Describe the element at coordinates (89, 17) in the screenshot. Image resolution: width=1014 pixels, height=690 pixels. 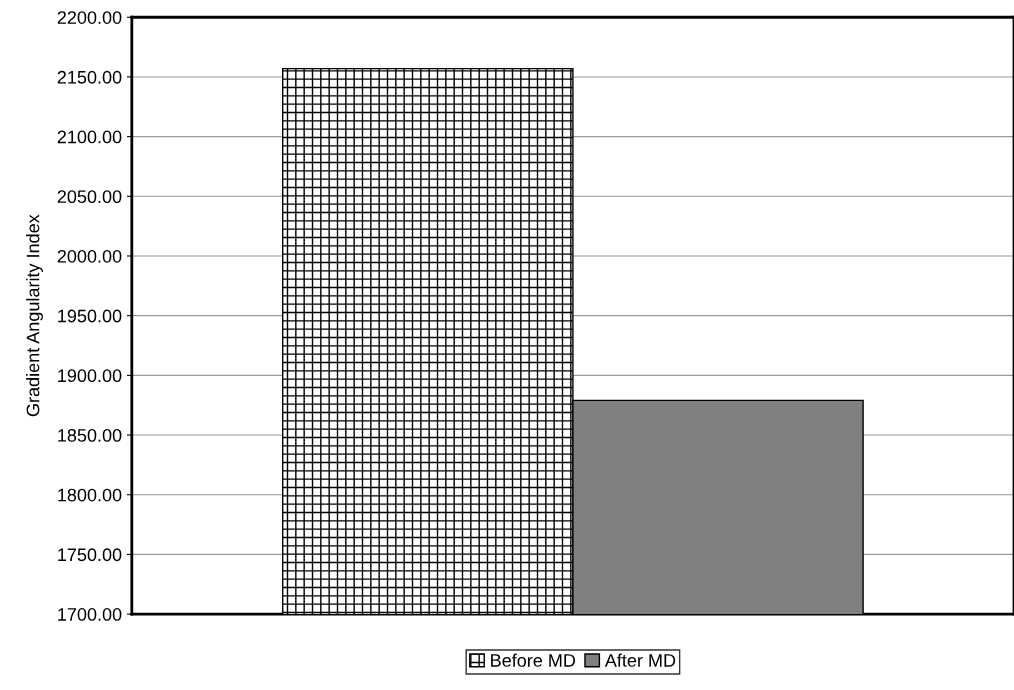
I see `y-tick-label: 2200.00` at that location.